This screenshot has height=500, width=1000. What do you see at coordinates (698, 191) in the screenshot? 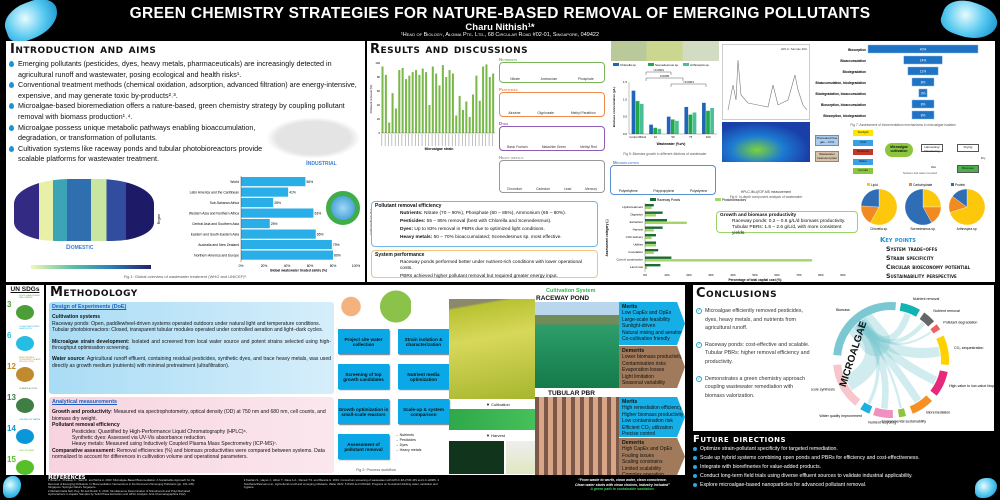
I see `chemical-structure-label: Polystyrene` at bounding box center [698, 191].